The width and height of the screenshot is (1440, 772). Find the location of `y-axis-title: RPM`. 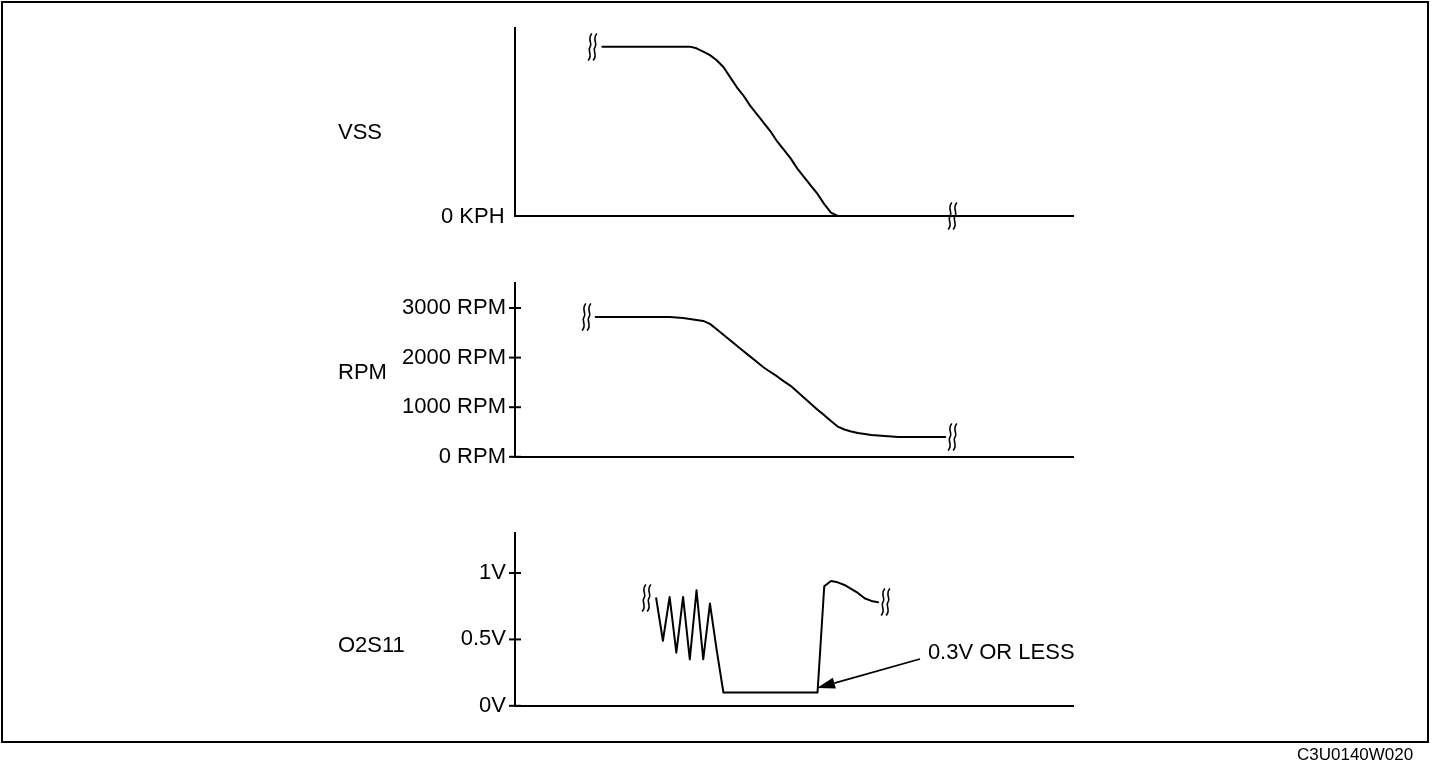

y-axis-title: RPM is located at coordinates (362, 371).